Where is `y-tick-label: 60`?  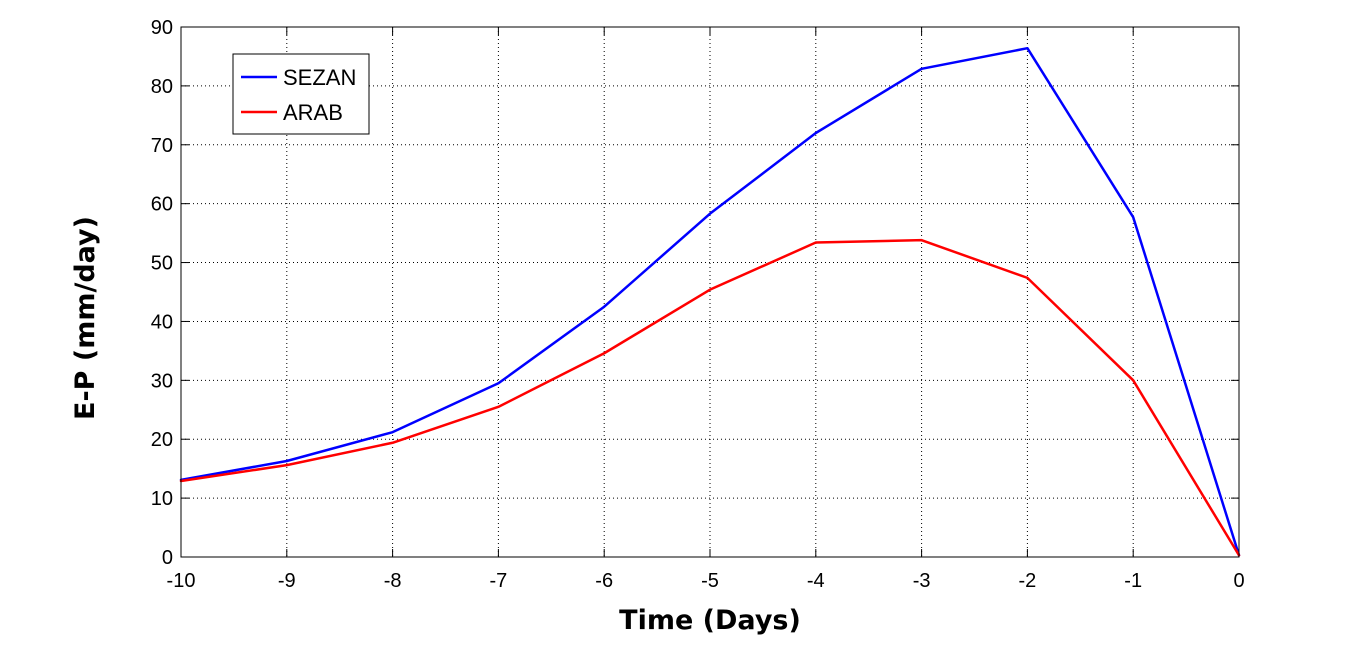 y-tick-label: 60 is located at coordinates (162, 205).